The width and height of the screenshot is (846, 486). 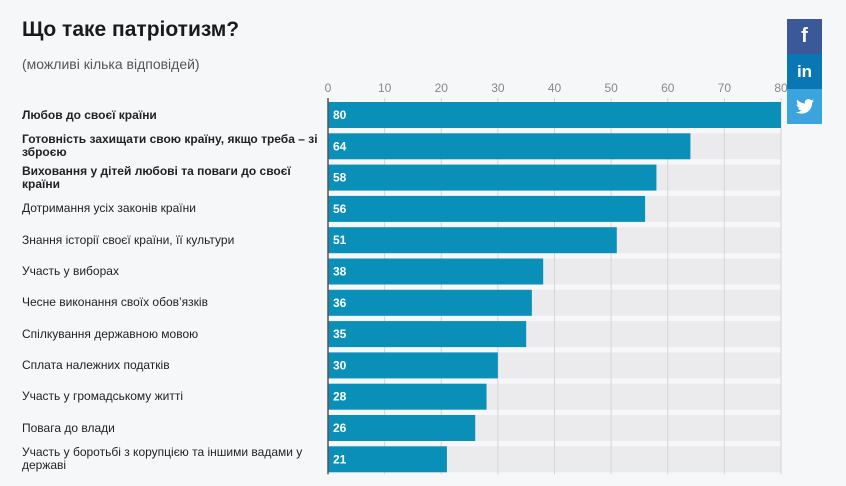 I want to click on bar-value-label: 35, so click(x=340, y=334).